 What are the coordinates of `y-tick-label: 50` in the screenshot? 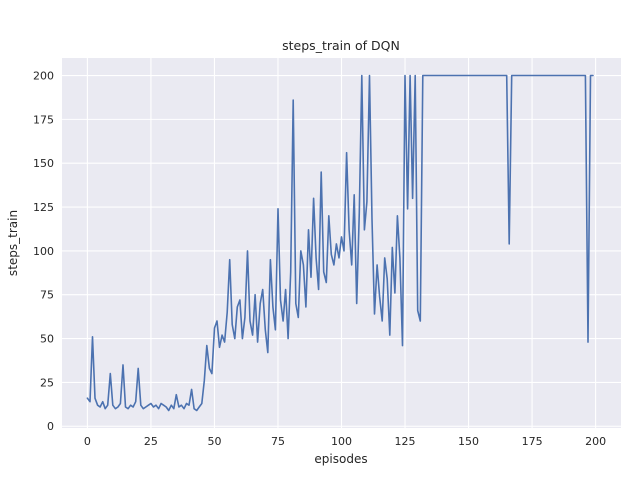 It's located at (47, 339).